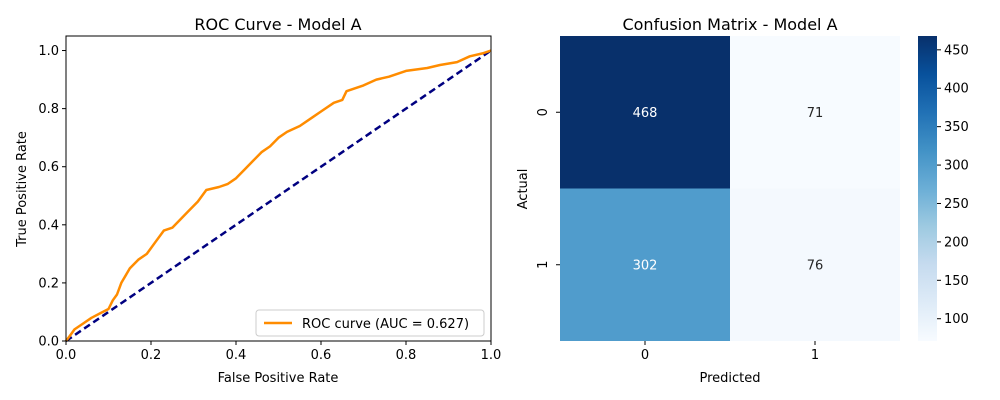  I want to click on roc-x-tick-label: 0.6, so click(321, 355).